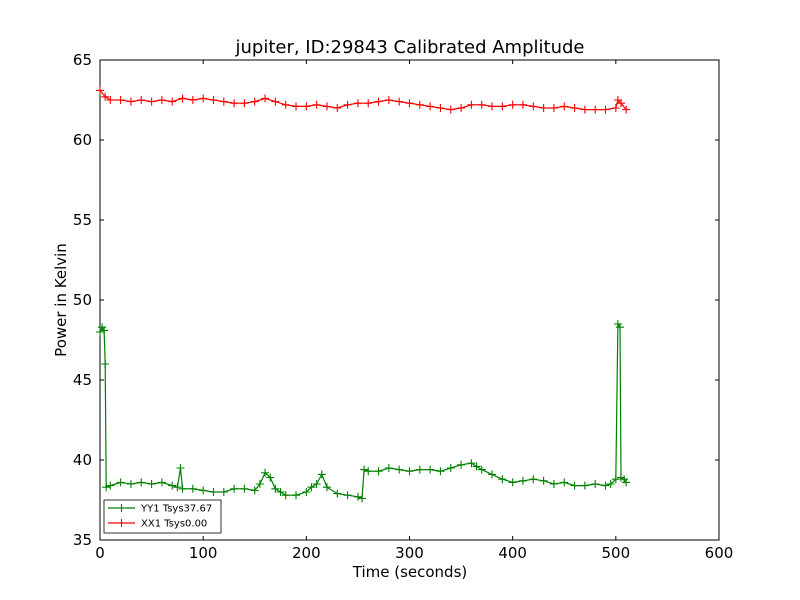  What do you see at coordinates (203, 553) in the screenshot?
I see `x-tick-label: 100` at bounding box center [203, 553].